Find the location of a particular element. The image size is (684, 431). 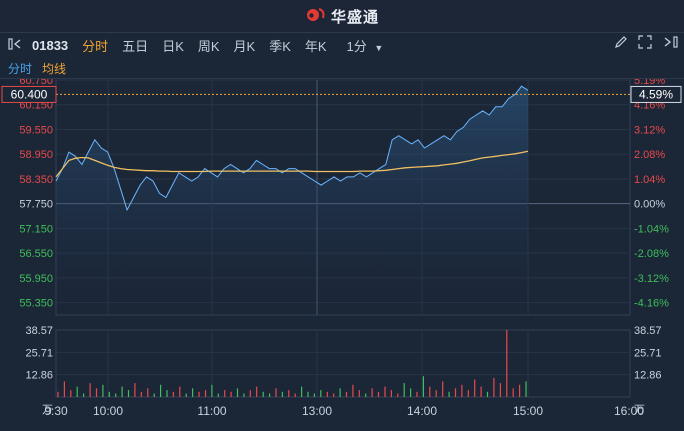

tab-yearly-k: 年K is located at coordinates (315, 46).